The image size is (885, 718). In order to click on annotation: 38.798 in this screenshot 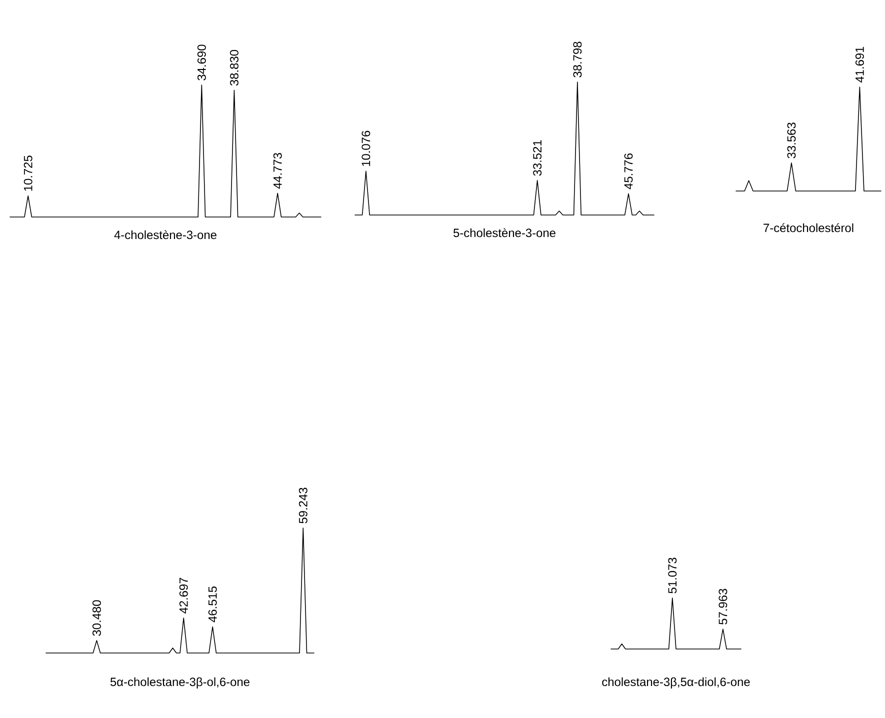, I will do `click(577, 60)`.